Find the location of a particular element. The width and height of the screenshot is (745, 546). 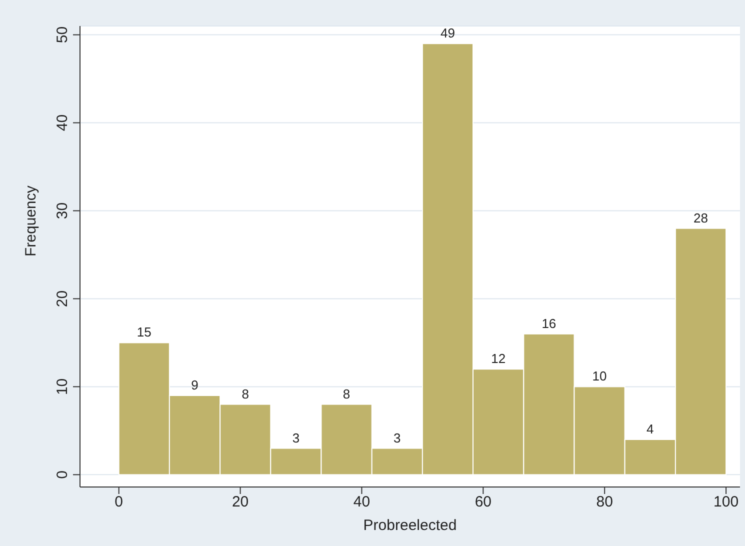

y-axis-title: Frequency is located at coordinates (31, 220).